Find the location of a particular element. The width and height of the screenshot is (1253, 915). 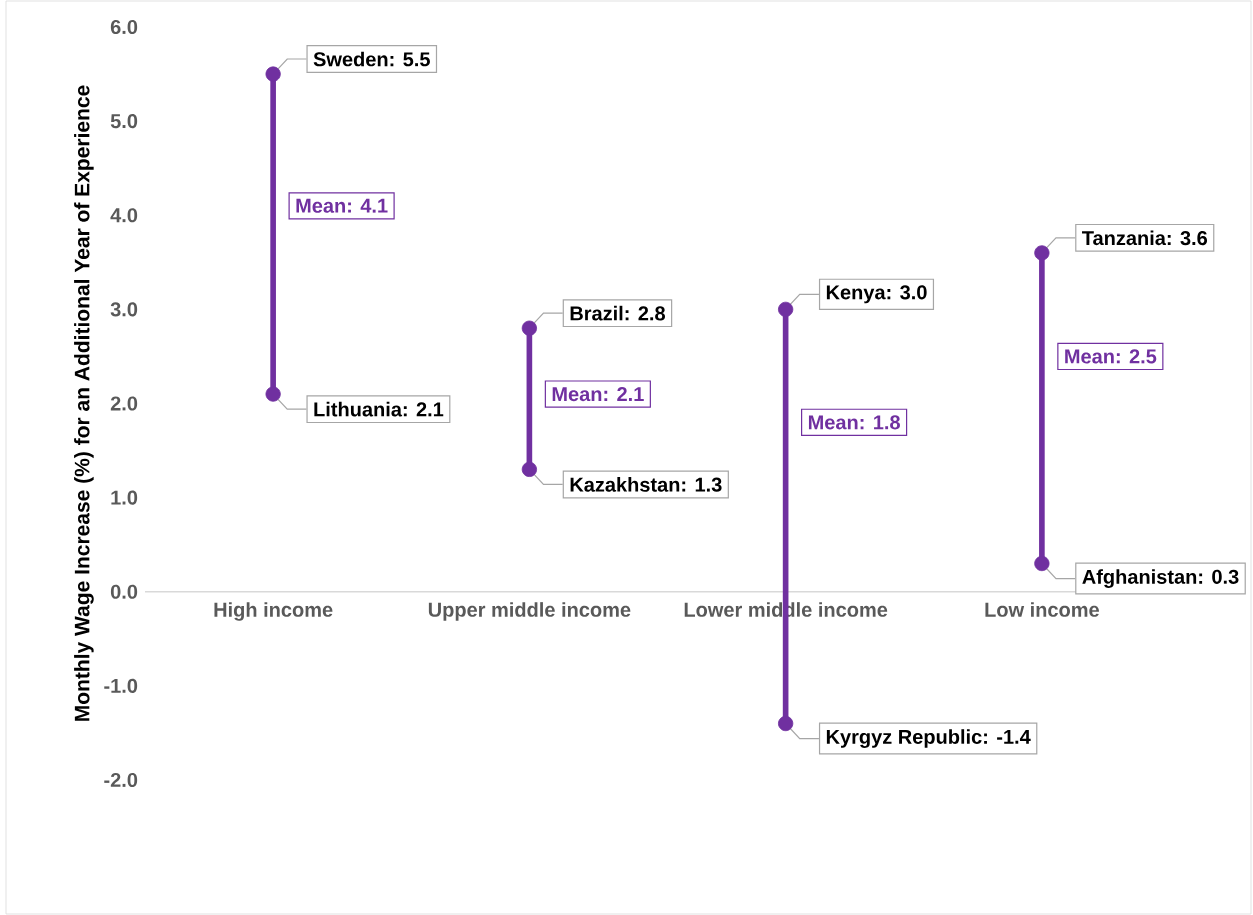

y-tick-label: -1.0 is located at coordinates (121, 685).